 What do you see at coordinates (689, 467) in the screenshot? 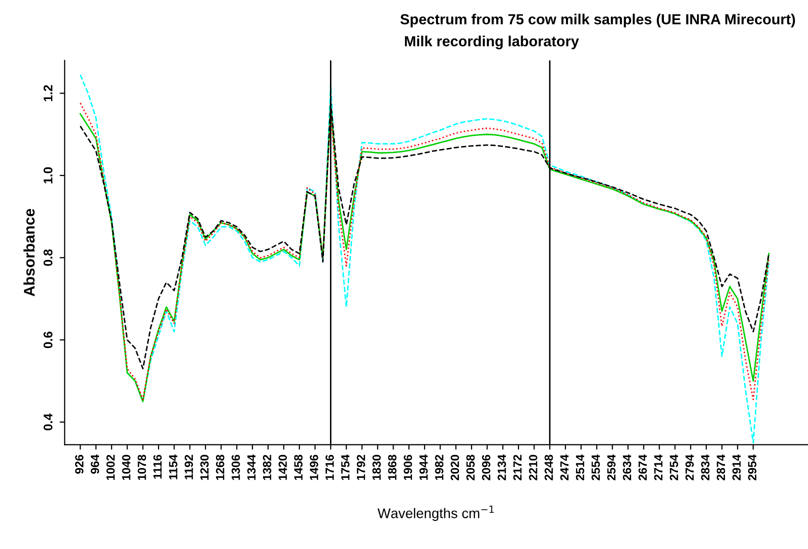
I see `x-tick-label: 2794` at bounding box center [689, 467].